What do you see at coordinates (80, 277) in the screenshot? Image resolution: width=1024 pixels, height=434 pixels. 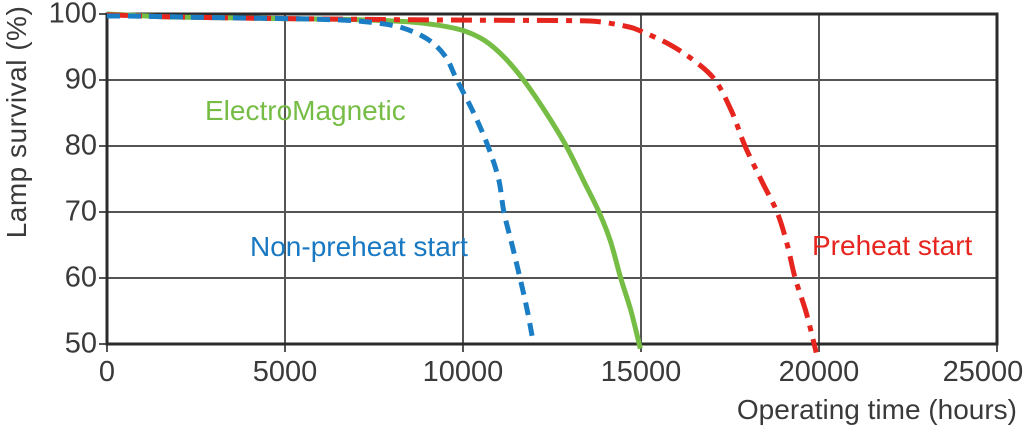 I see `y-tick-label: 60` at bounding box center [80, 277].